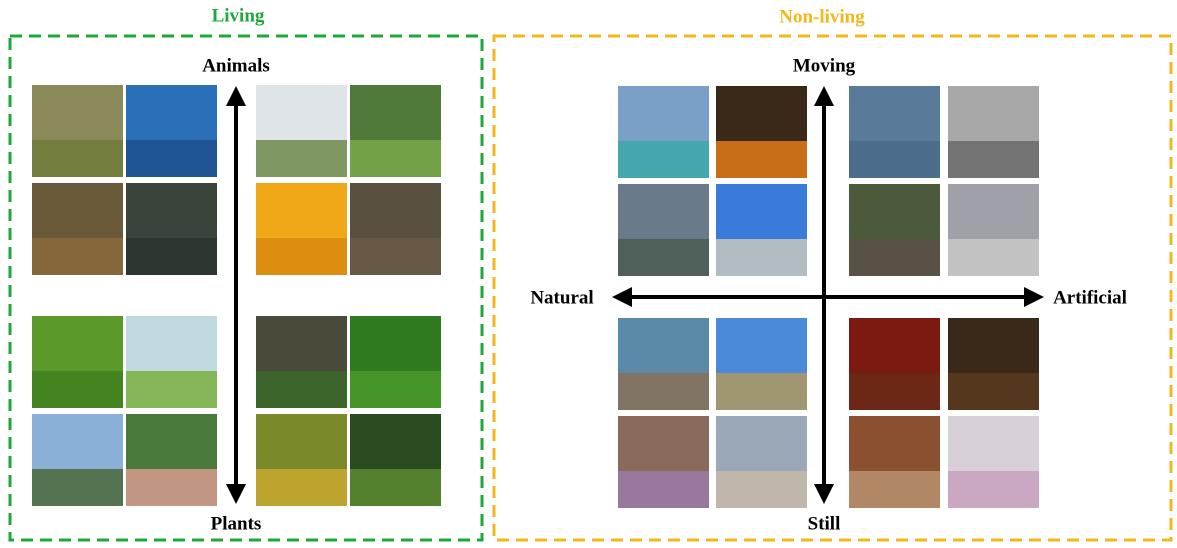  What do you see at coordinates (236, 523) in the screenshot?
I see `axis-label: Plants` at bounding box center [236, 523].